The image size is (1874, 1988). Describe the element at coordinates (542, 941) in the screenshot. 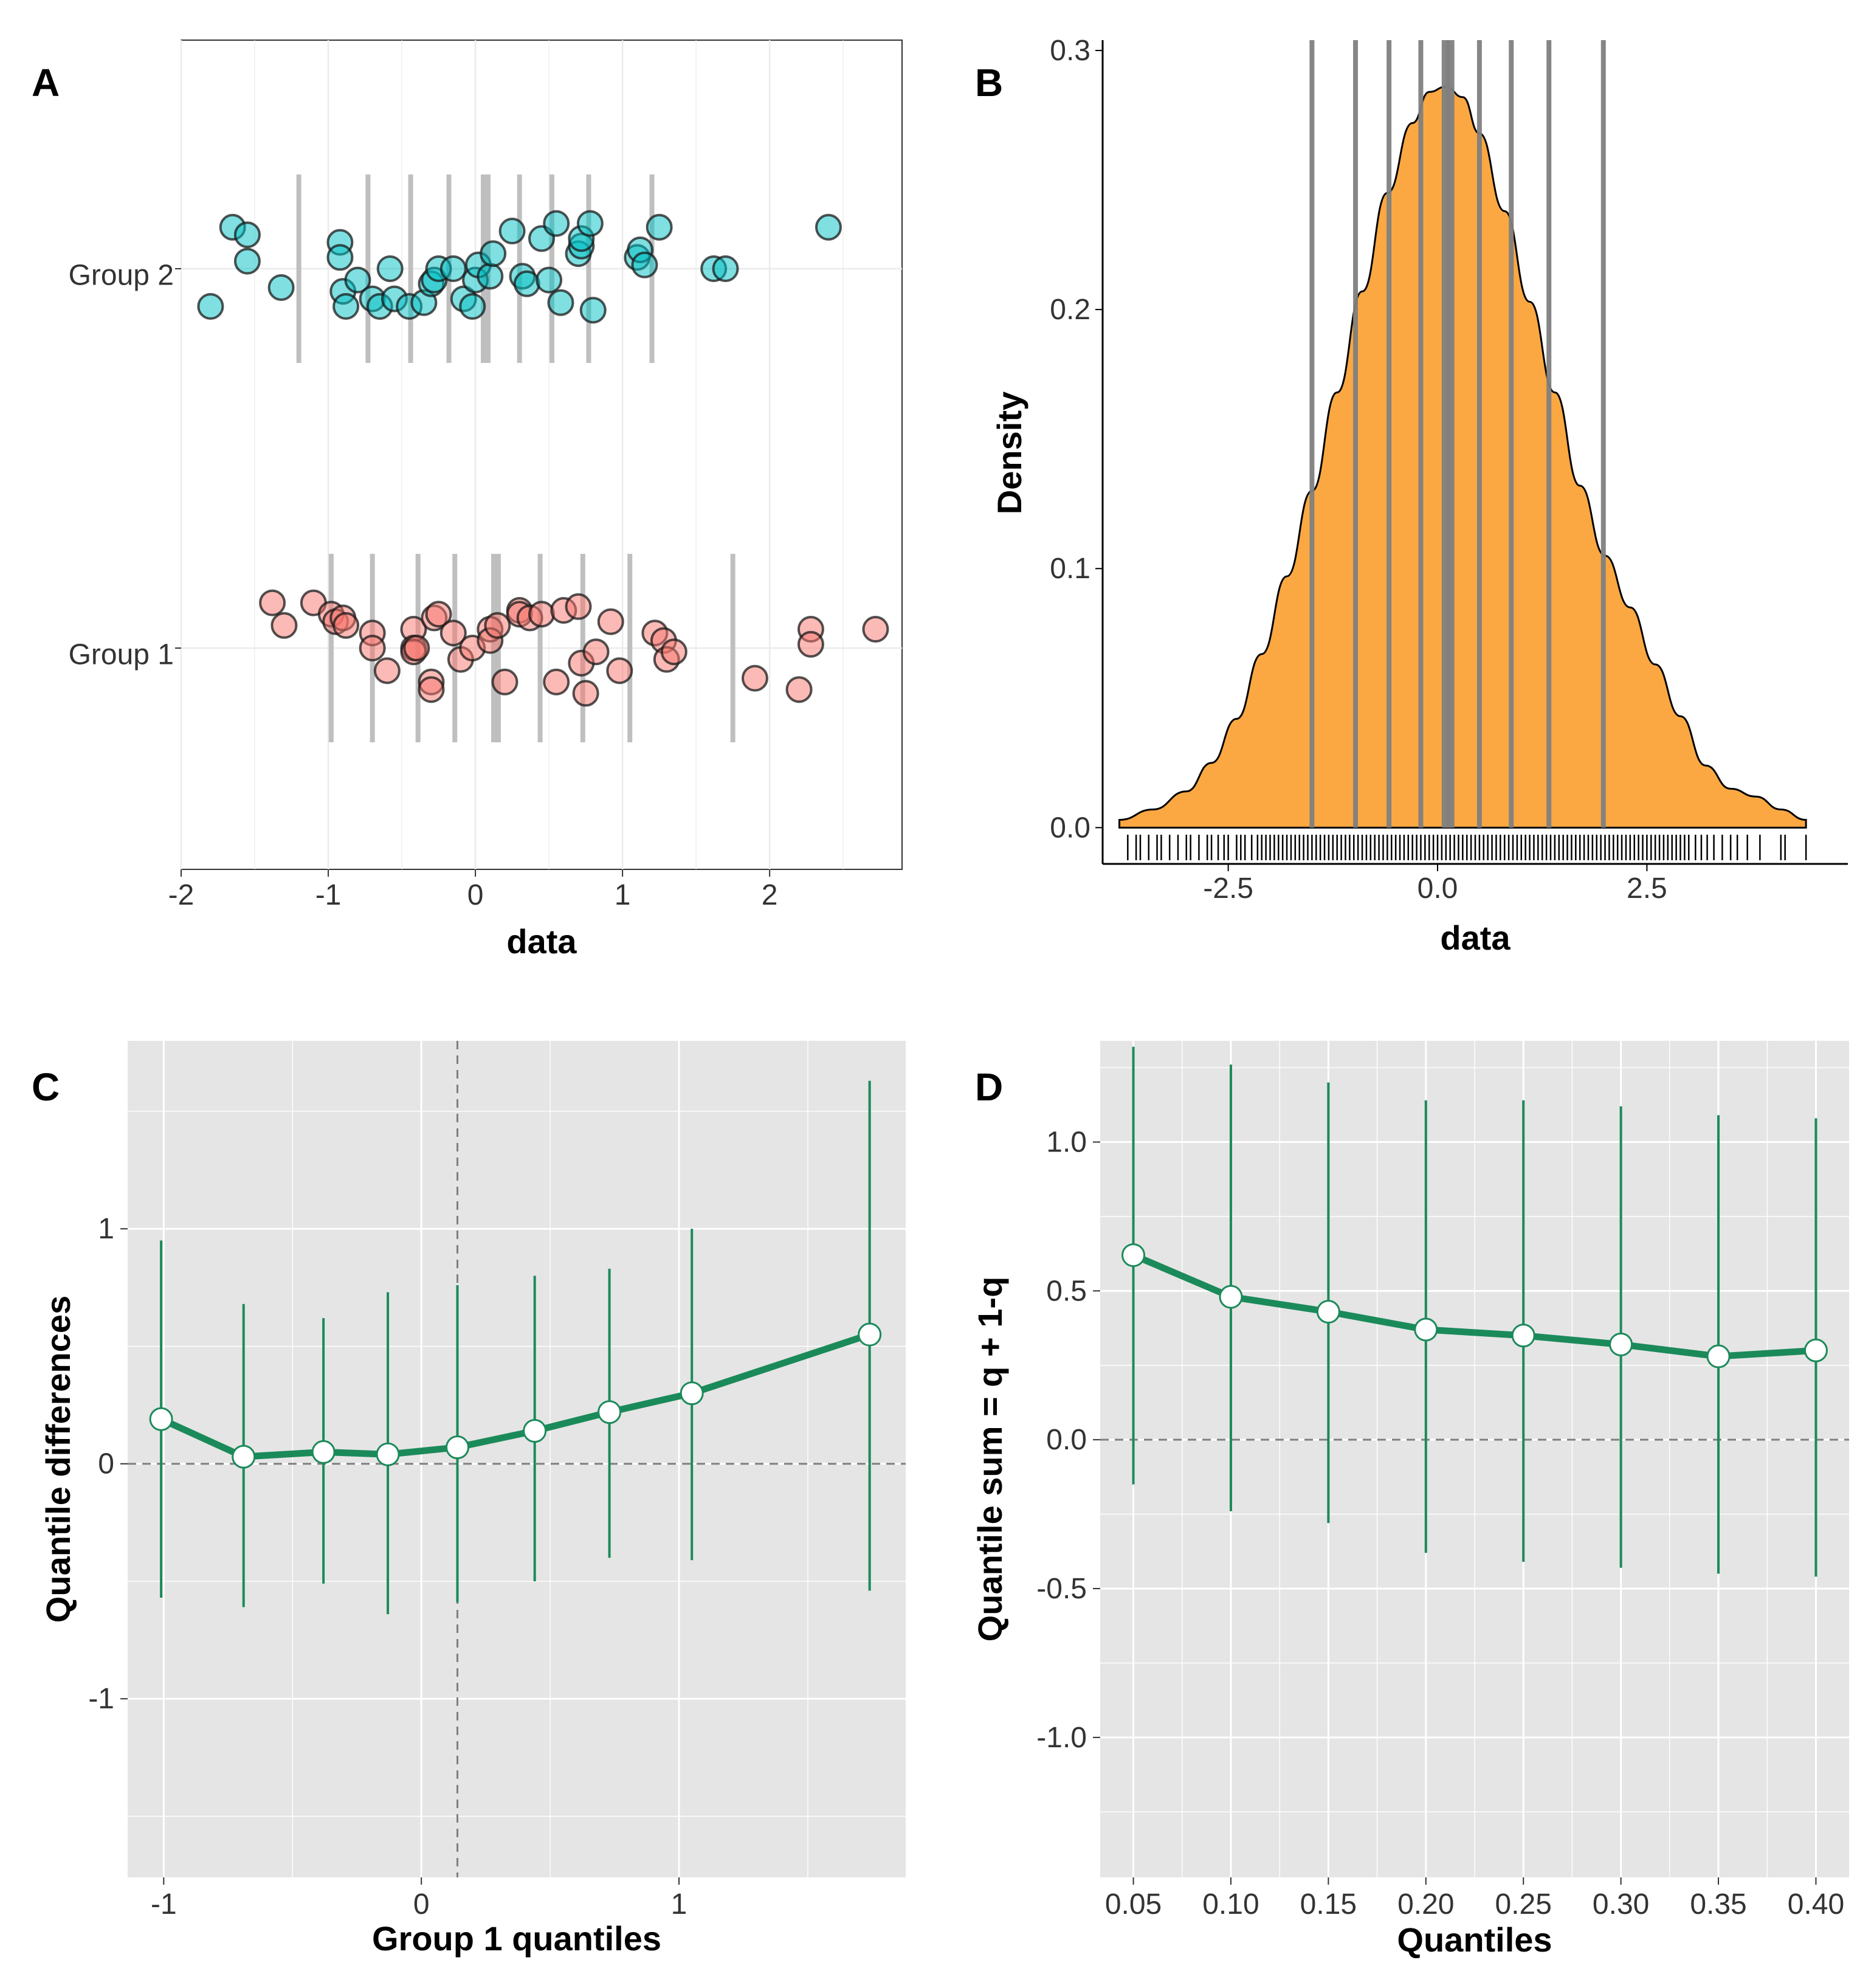

I see `panel-a-x-axis-title: data` at that location.